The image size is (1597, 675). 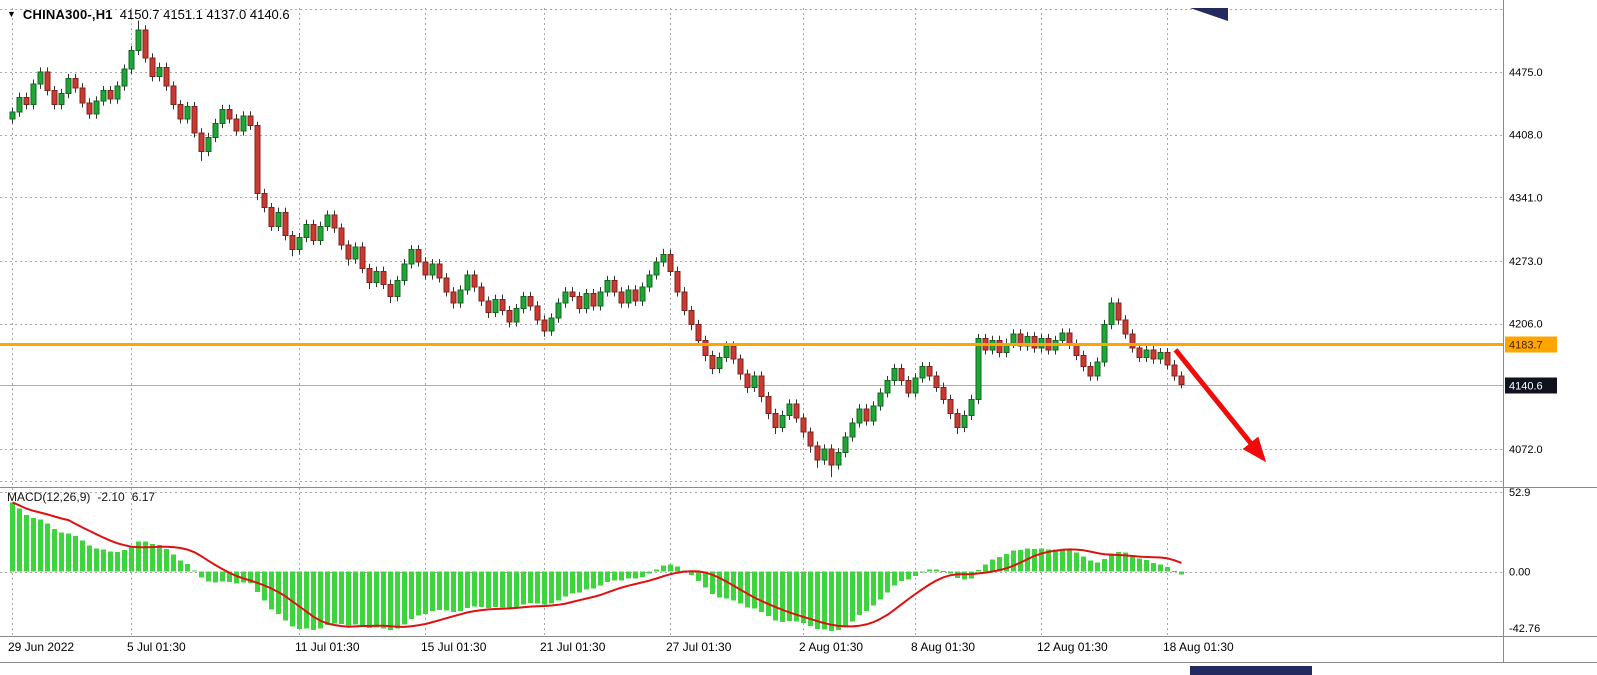 What do you see at coordinates (1072, 647) in the screenshot?
I see `time-axis-label: 12 Aug 01:30` at bounding box center [1072, 647].